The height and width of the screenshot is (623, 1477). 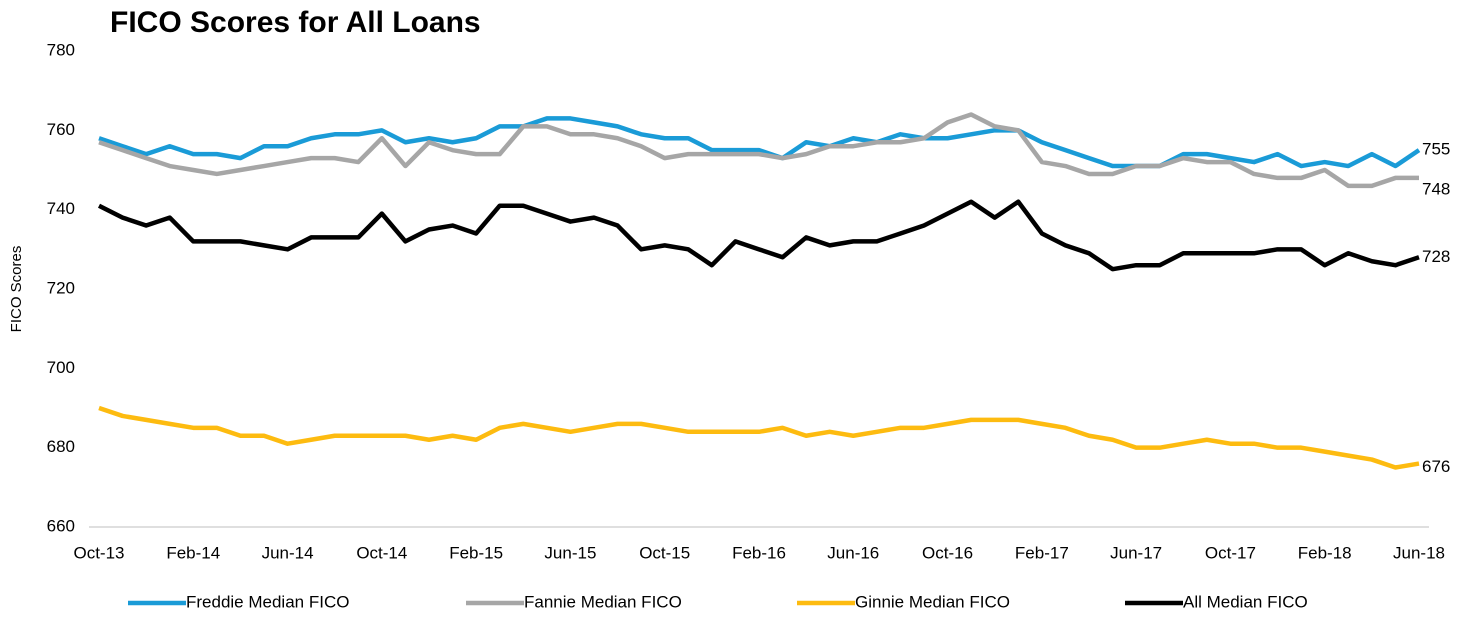 I want to click on end-label: 755, so click(x=1436, y=149).